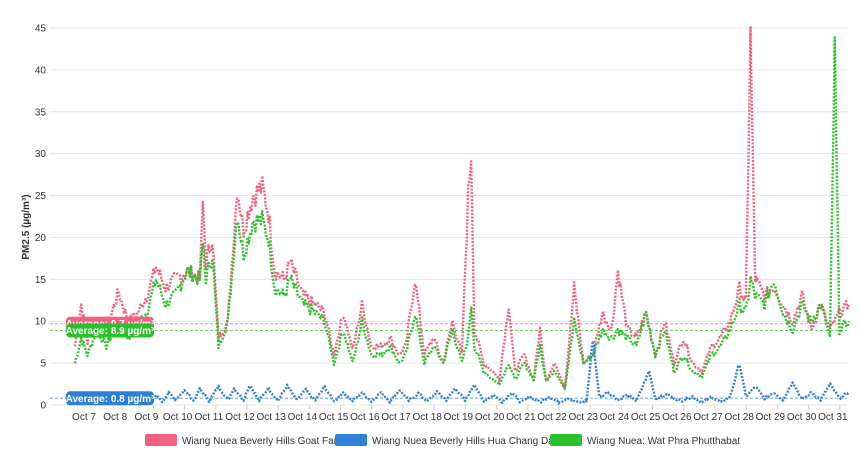 Image resolution: width=861 pixels, height=464 pixels. I want to click on average-badge-label: Average: 0.8 µg/m³, so click(110, 399).